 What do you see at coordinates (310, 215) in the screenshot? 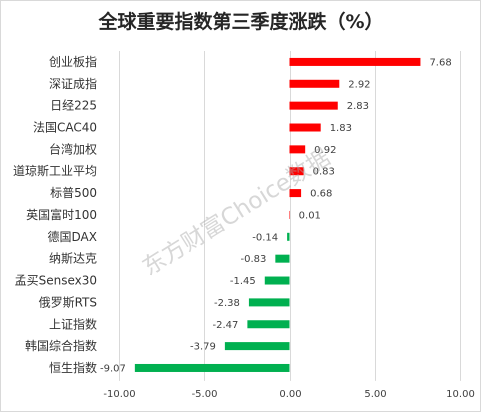
I see `data-label: 0.01` at bounding box center [310, 215].